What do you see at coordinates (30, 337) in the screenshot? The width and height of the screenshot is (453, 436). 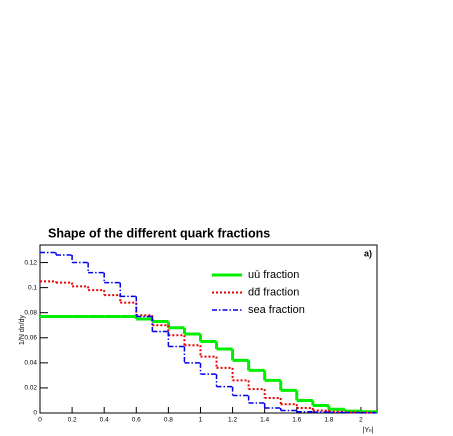 I see `y-tick-label: 0.06` at bounding box center [30, 337].